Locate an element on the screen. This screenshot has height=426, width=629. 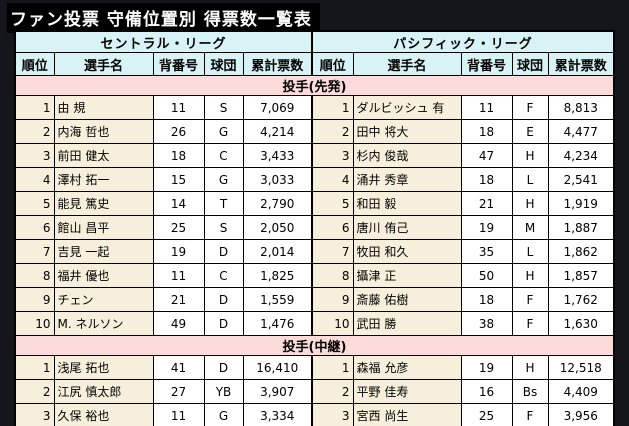
votes-cell: 1,862 is located at coordinates (581, 251).